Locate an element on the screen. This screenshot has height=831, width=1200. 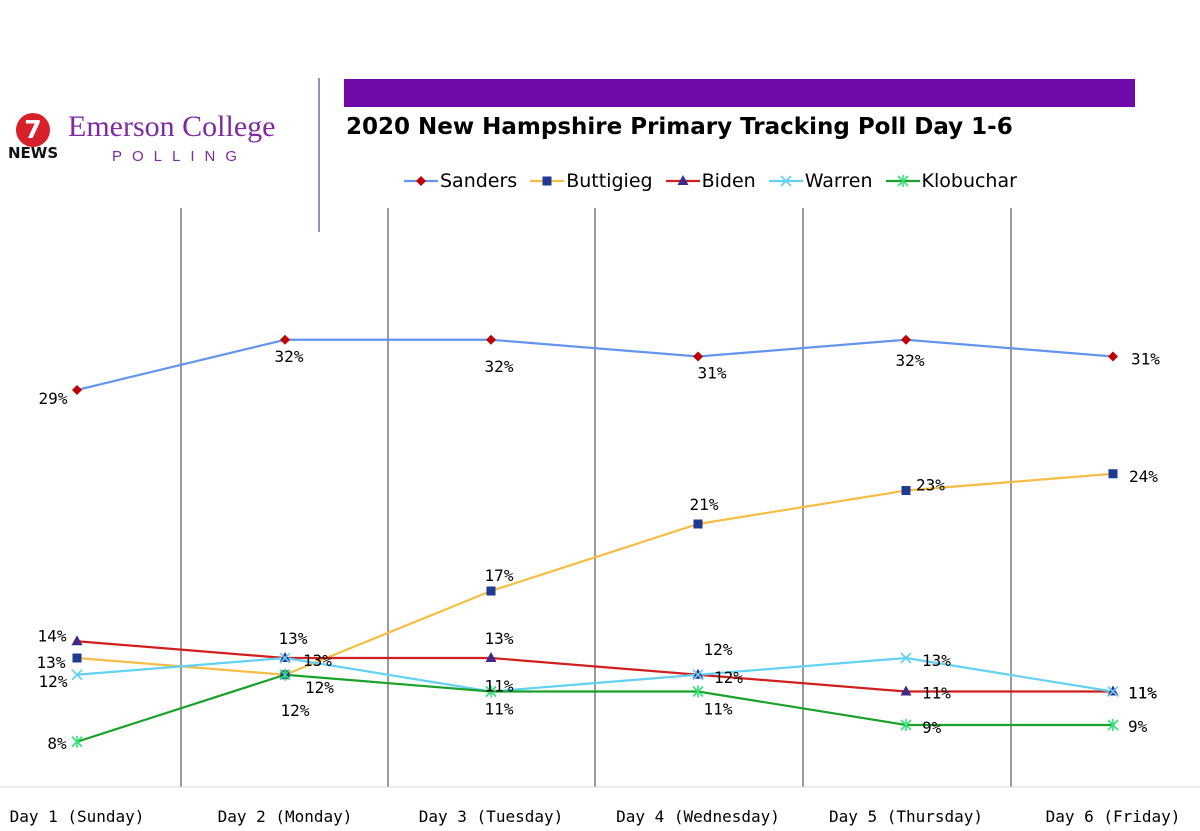
legend-label-buttigieg: Buttigieg is located at coordinates (609, 181).